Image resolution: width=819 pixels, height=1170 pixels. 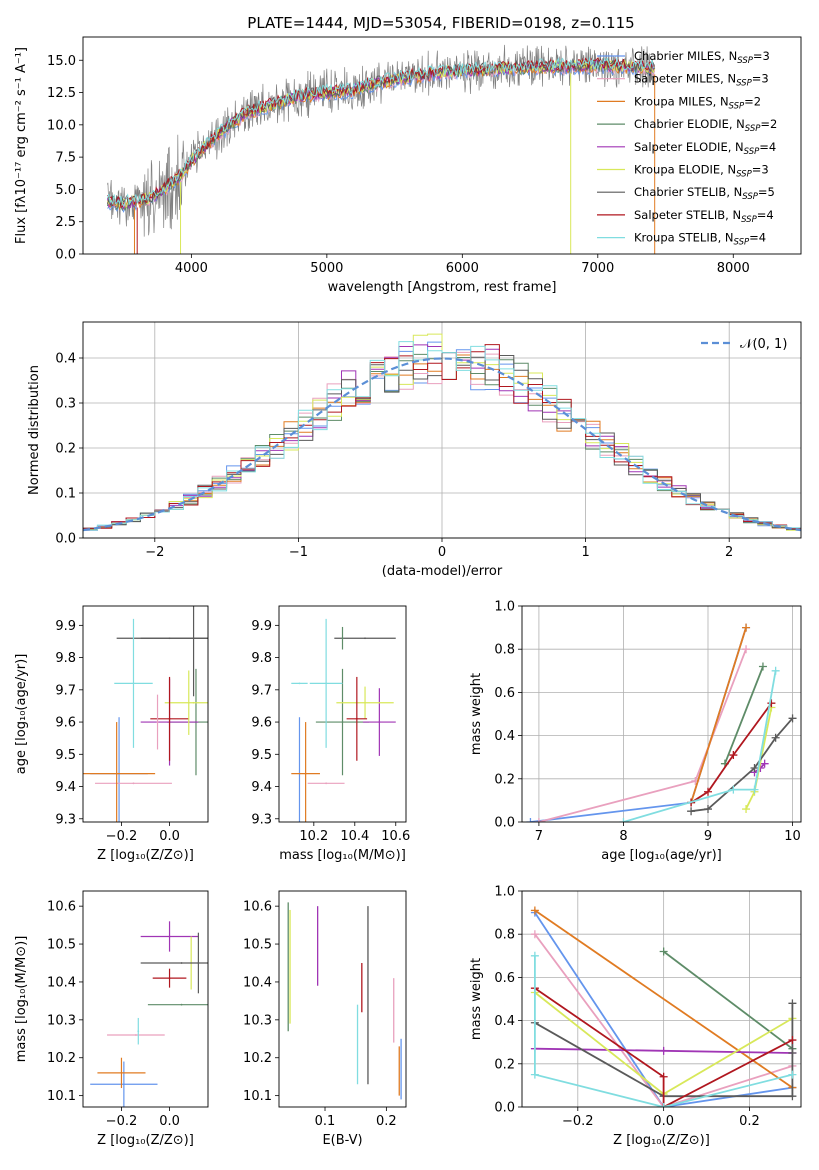 What do you see at coordinates (154, 552) in the screenshot?
I see `x-tick-label: −2` at bounding box center [154, 552].